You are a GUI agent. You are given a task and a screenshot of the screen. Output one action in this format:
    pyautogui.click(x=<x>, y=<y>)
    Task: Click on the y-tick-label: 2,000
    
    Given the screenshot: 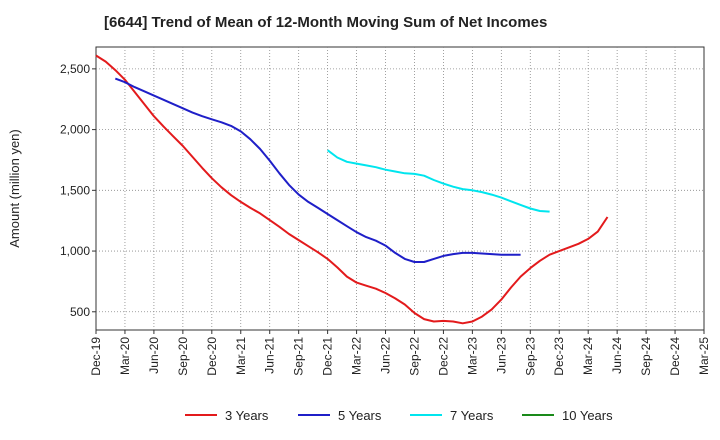 What is the action you would take?
    pyautogui.click(x=75, y=130)
    